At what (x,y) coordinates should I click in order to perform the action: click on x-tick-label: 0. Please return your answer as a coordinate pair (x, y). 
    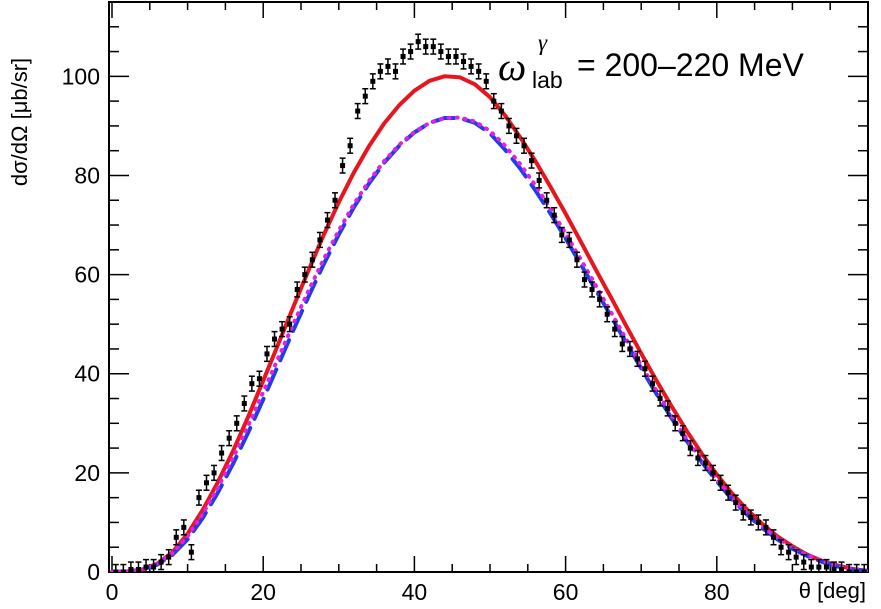
    Looking at the image, I should click on (112, 592).